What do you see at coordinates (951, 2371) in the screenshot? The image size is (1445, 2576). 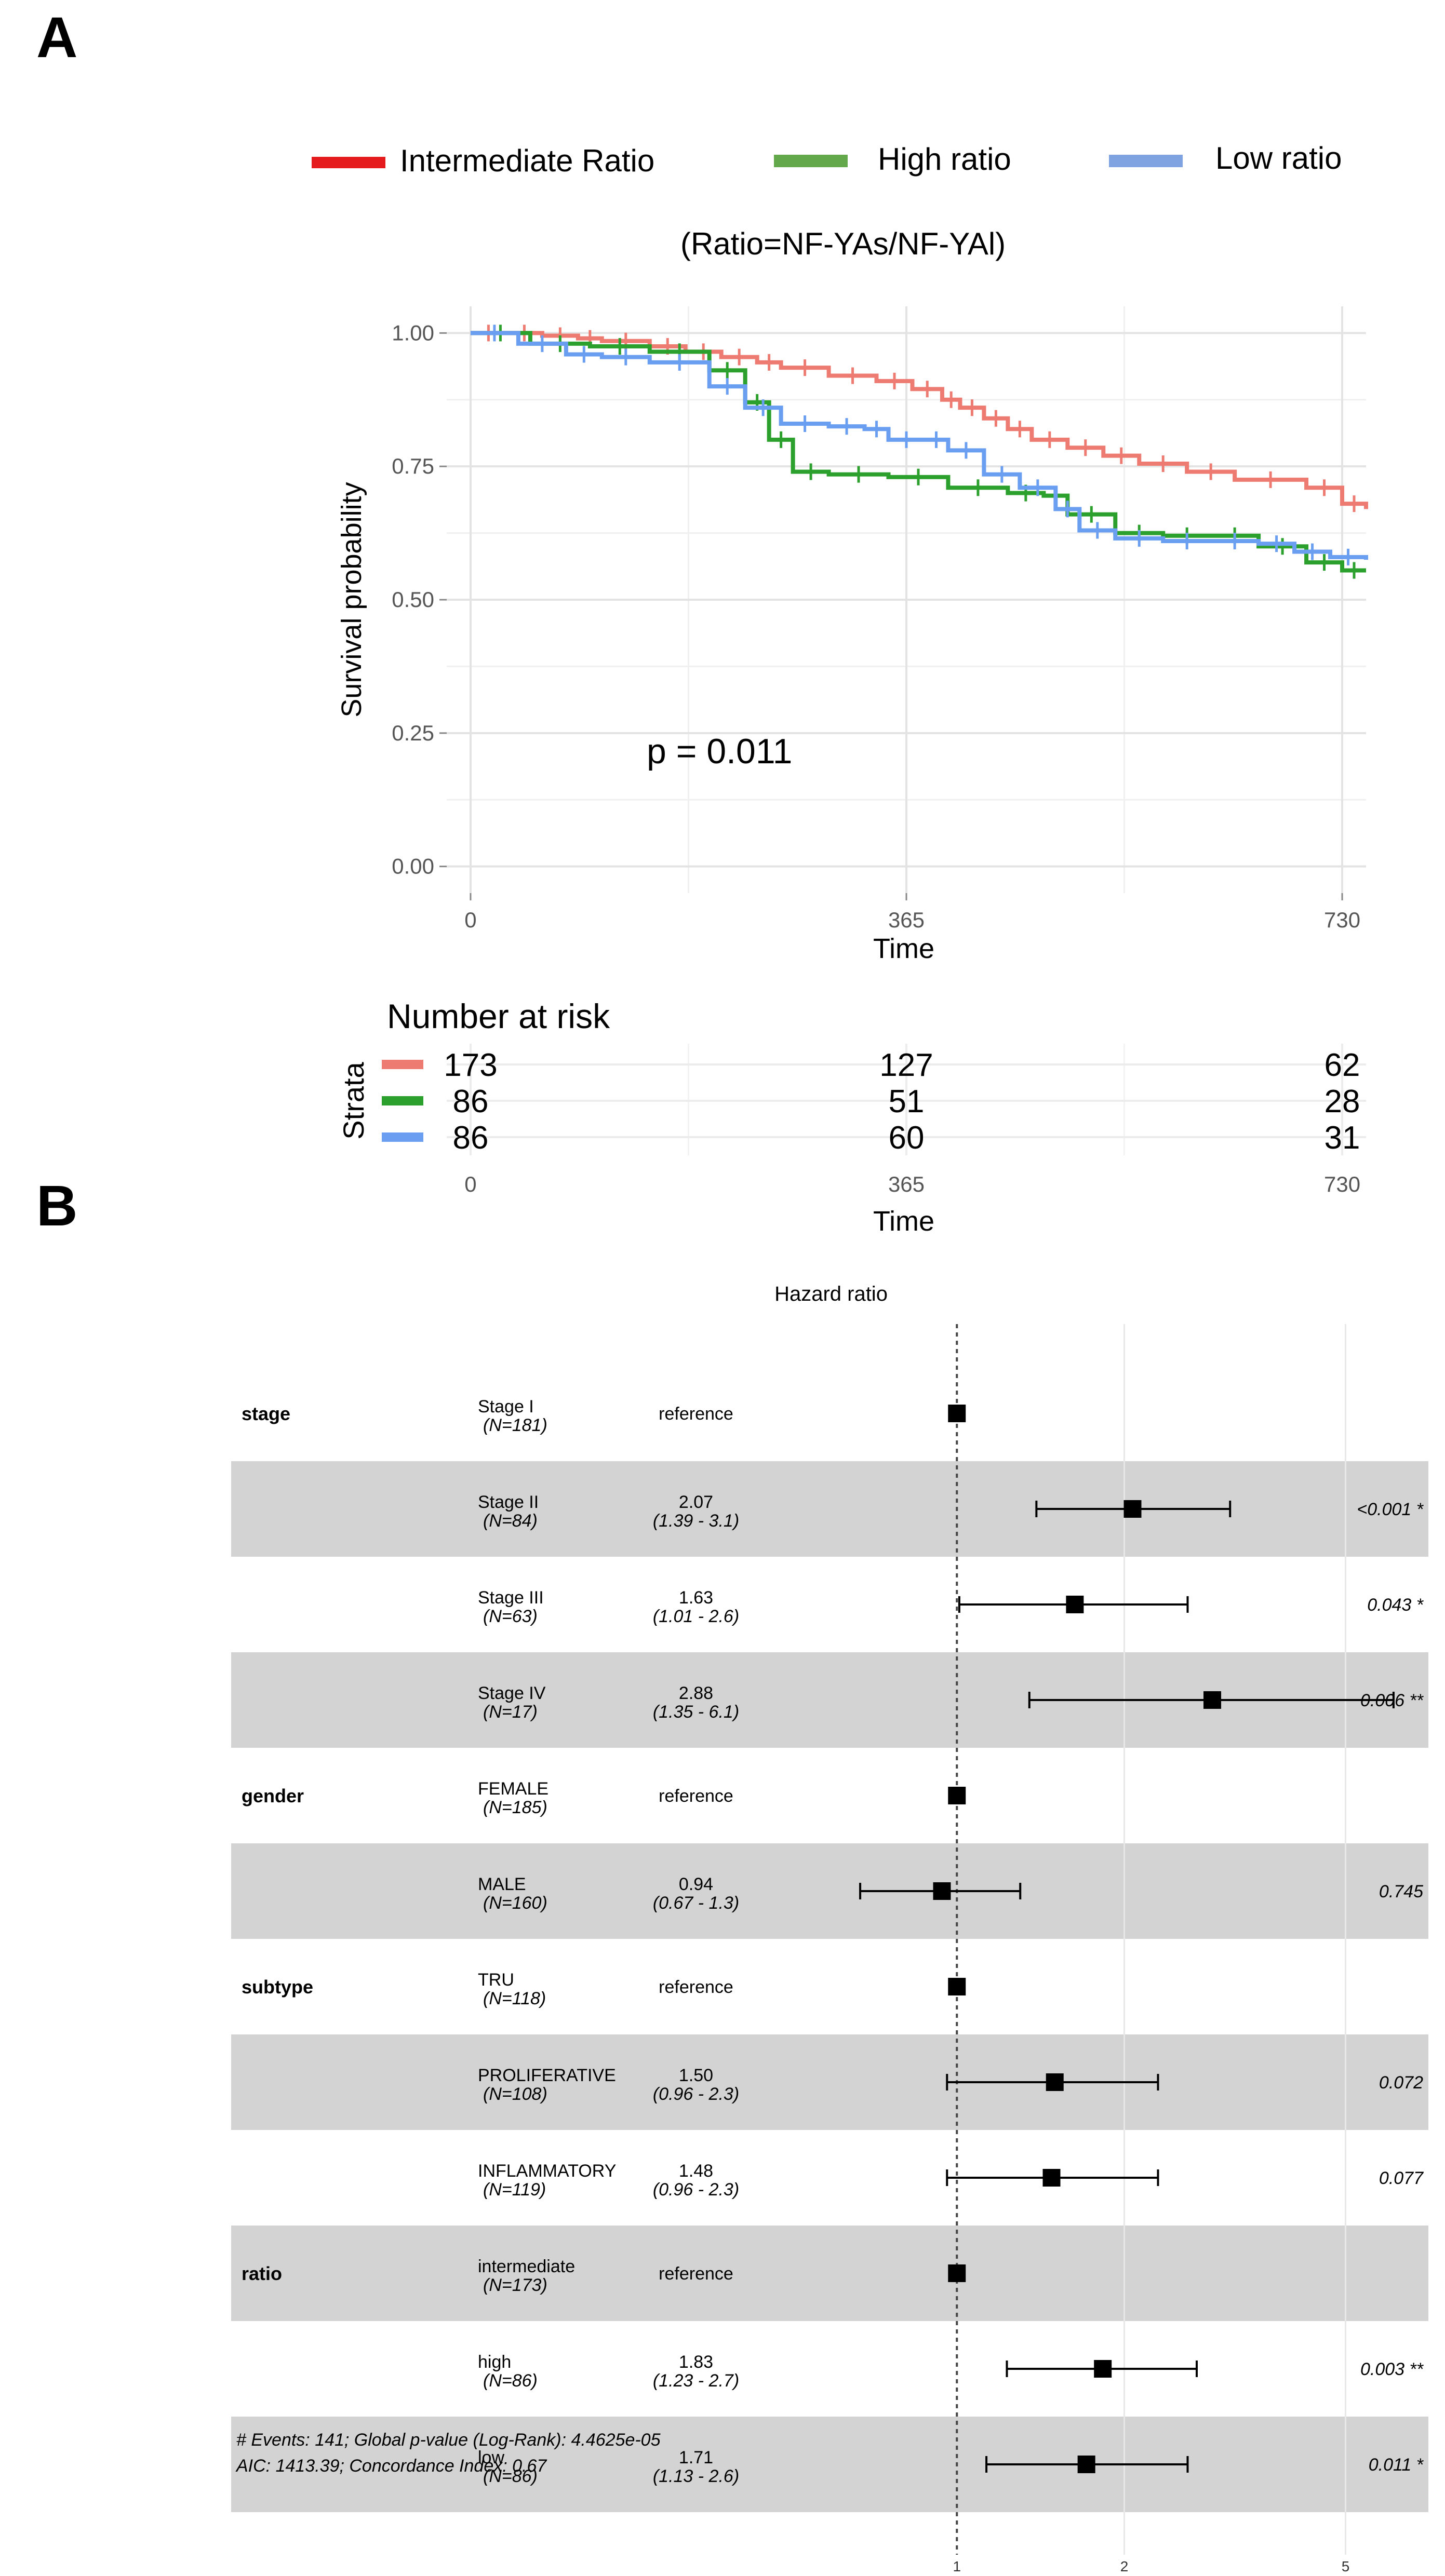 I see `forest-row: high(N=86) 1.83(1.23 - 2.7) 0.003 **` at bounding box center [951, 2371].